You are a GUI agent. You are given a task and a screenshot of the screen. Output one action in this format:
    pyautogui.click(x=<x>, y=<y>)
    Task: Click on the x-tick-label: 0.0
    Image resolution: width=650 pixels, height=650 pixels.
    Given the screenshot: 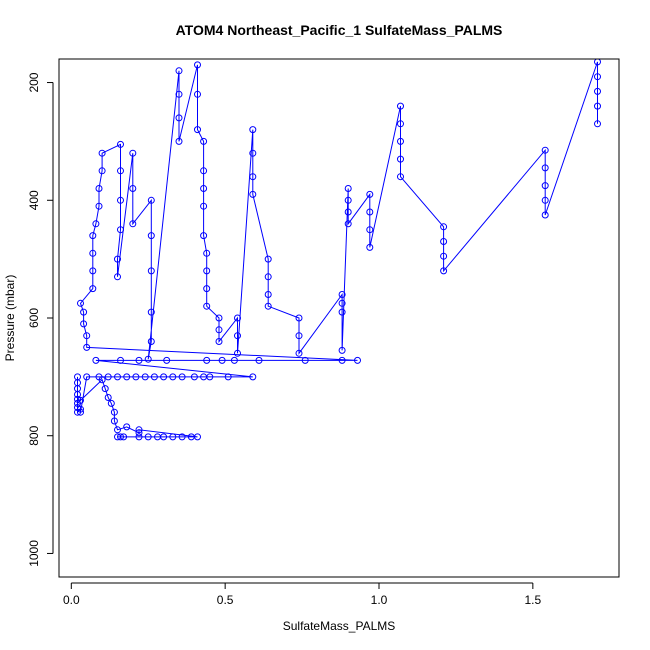 What is the action you would take?
    pyautogui.click(x=71, y=600)
    